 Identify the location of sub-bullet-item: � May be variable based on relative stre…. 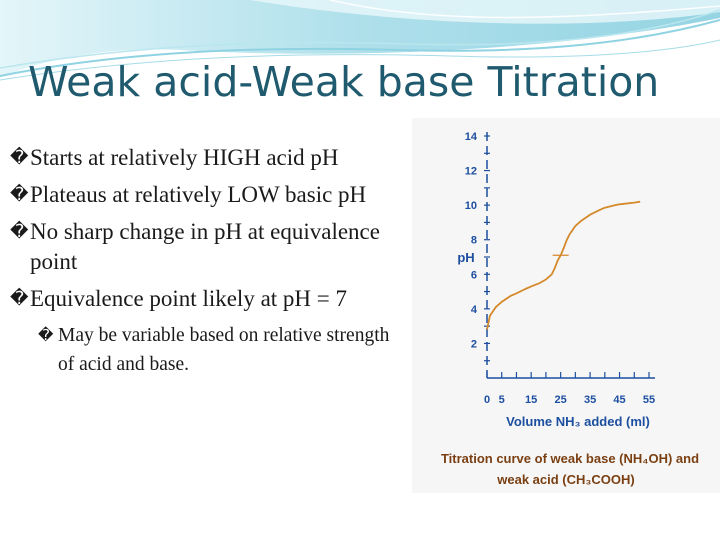
(210, 350).